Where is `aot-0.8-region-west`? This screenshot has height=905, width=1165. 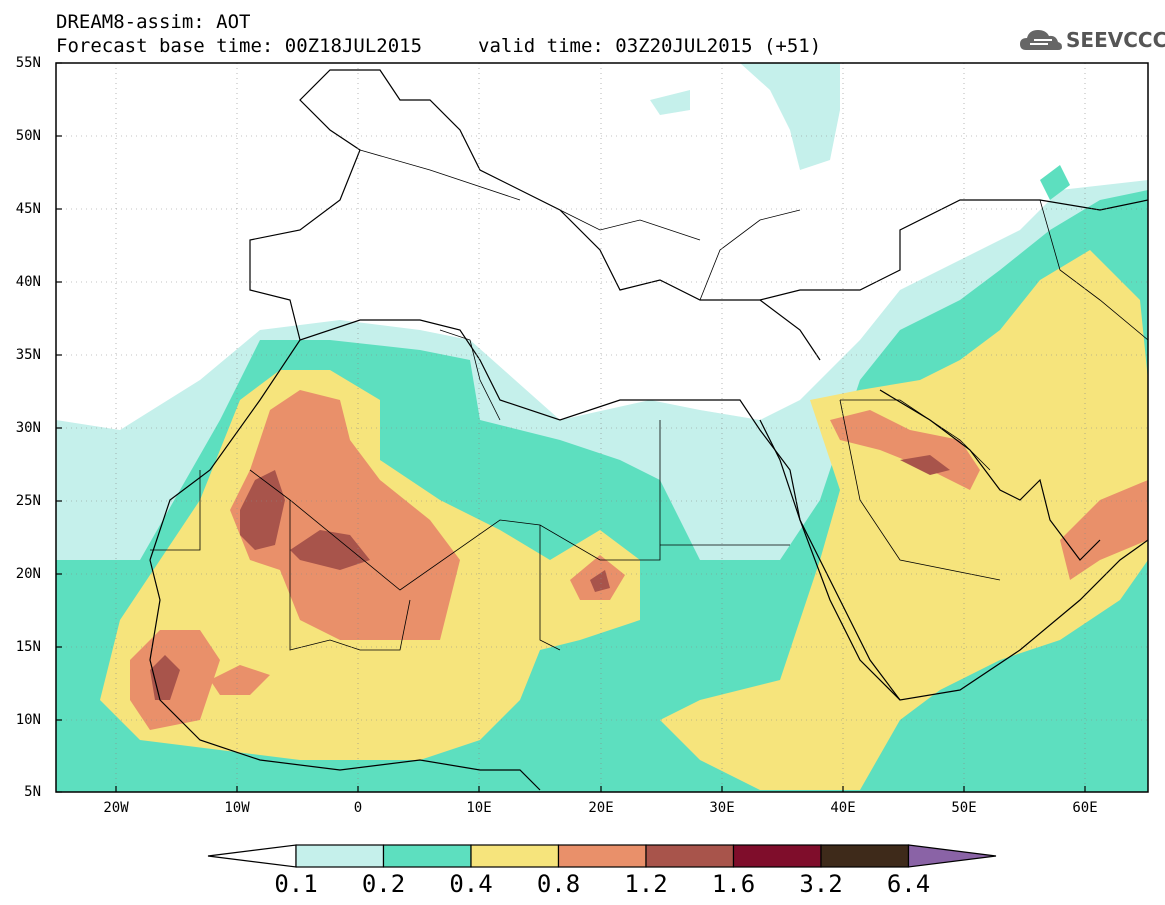 aot-0.8-region-west is located at coordinates (345, 515).